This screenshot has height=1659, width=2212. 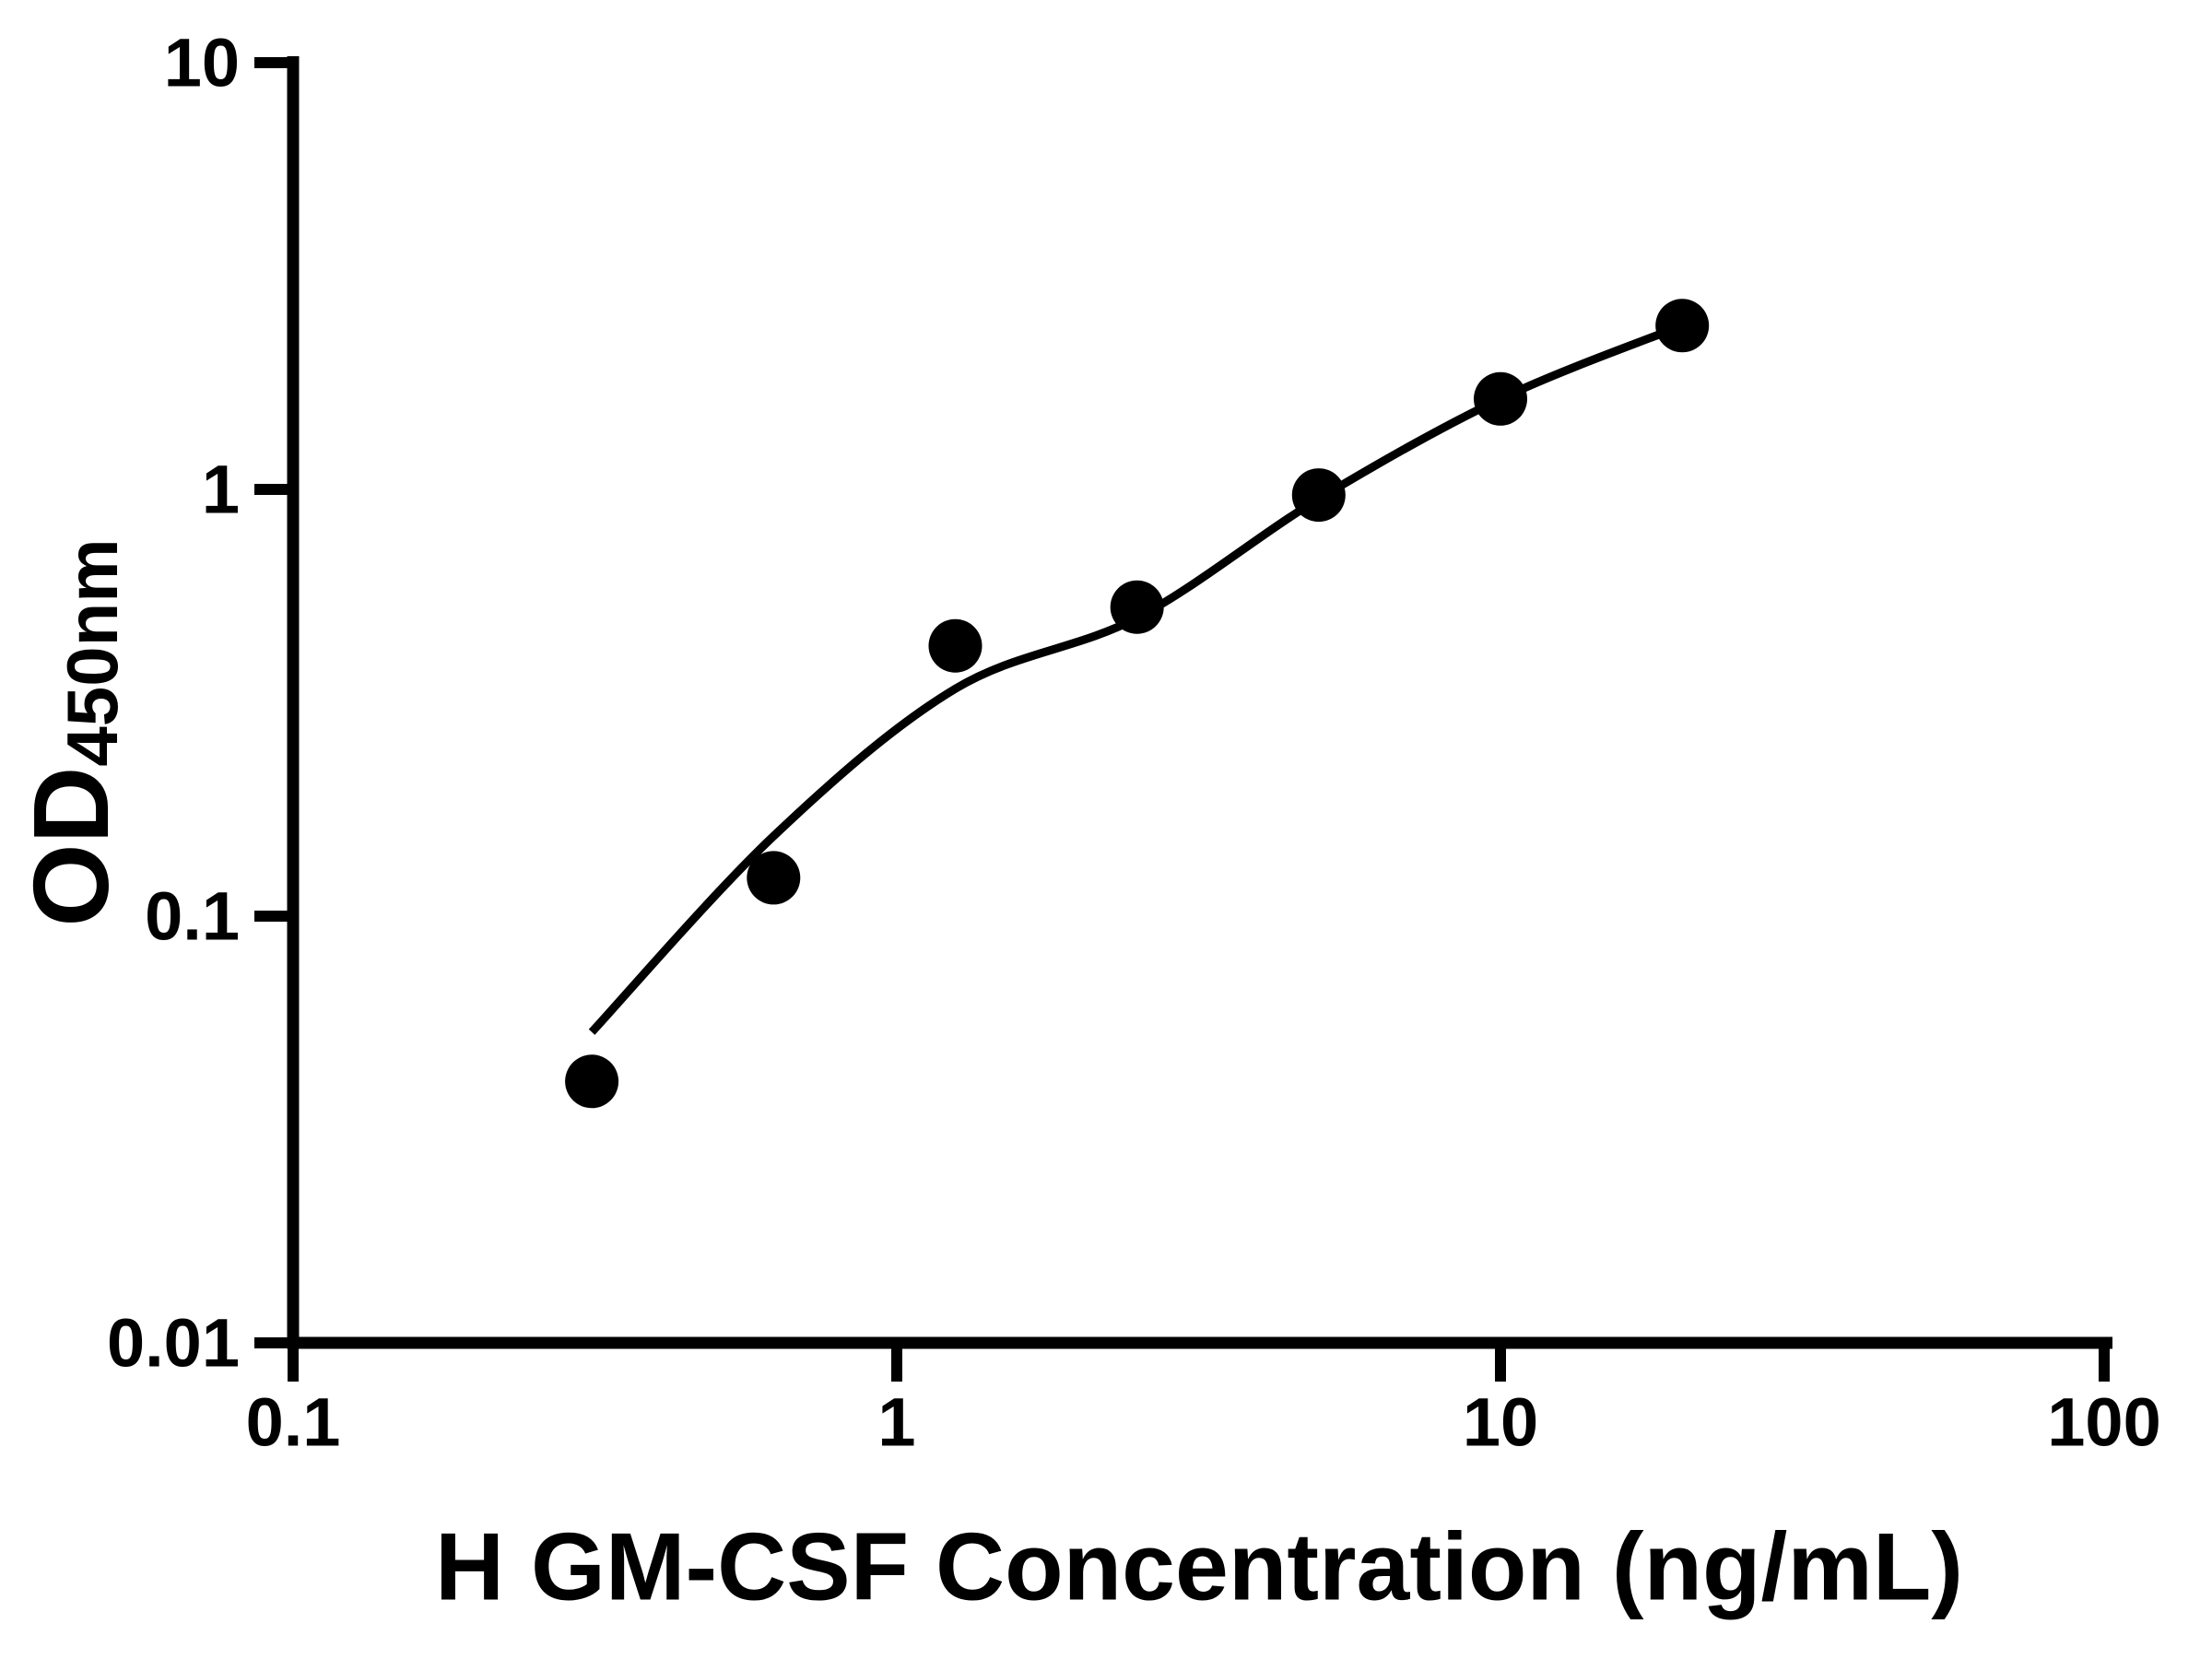 I want to click on y-axis-title-main: OD, so click(x=71, y=846).